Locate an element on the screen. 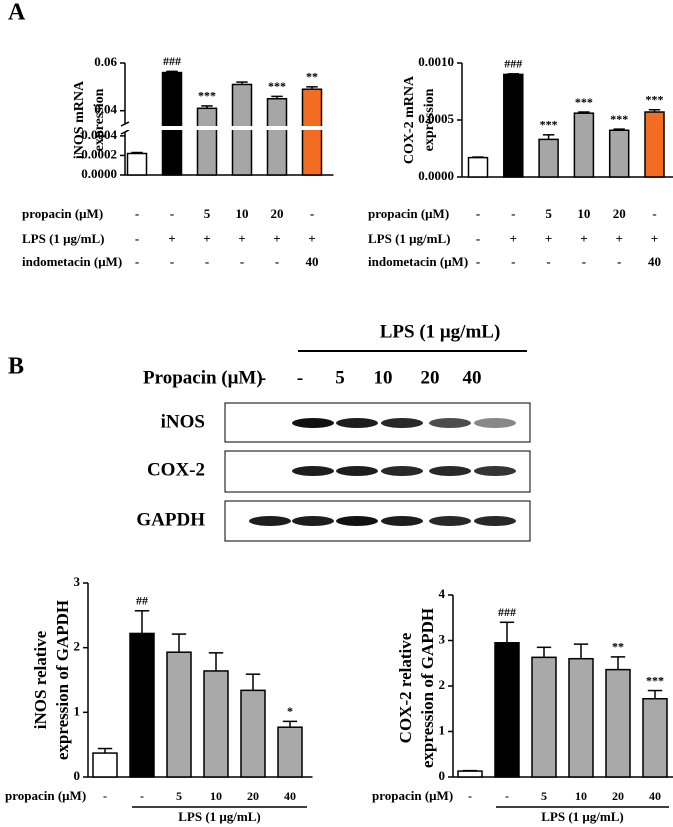 The height and width of the screenshot is (827, 673). y-axis-label: iNOS mRNA is located at coordinates (79, 119).